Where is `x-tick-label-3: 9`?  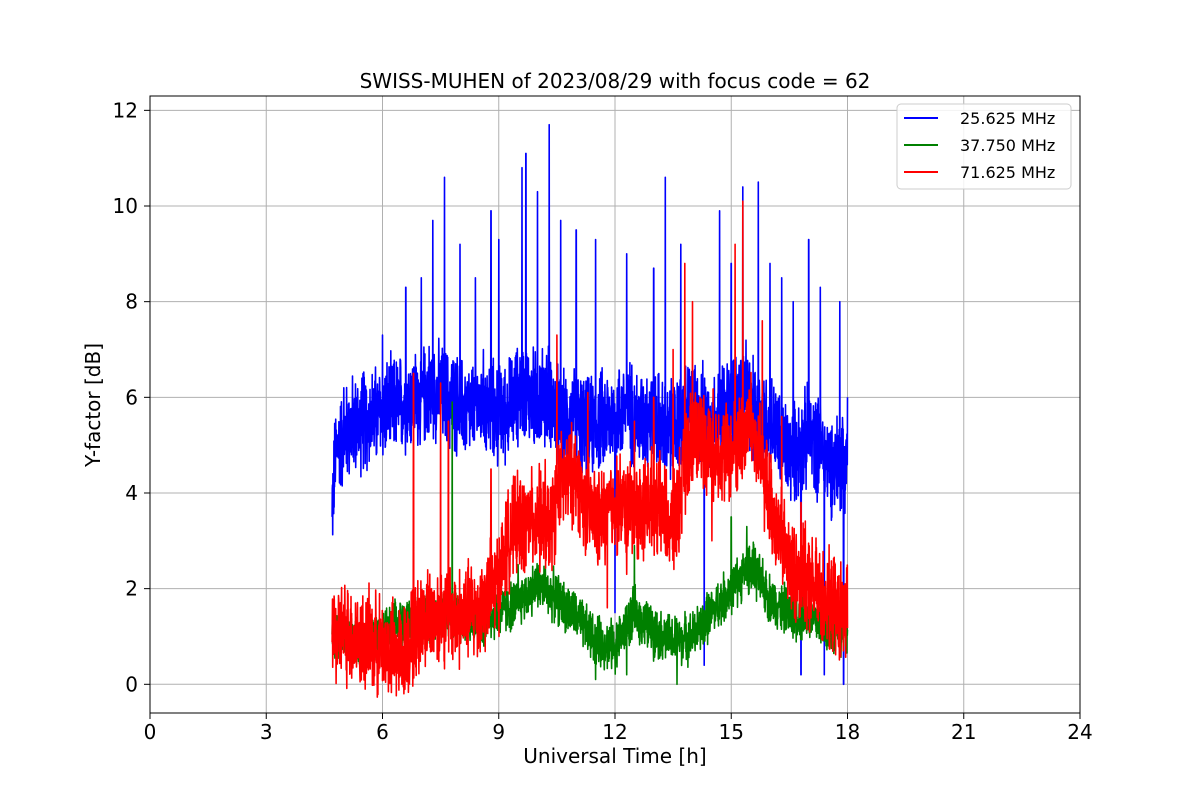
x-tick-label-3: 9 is located at coordinates (498, 732).